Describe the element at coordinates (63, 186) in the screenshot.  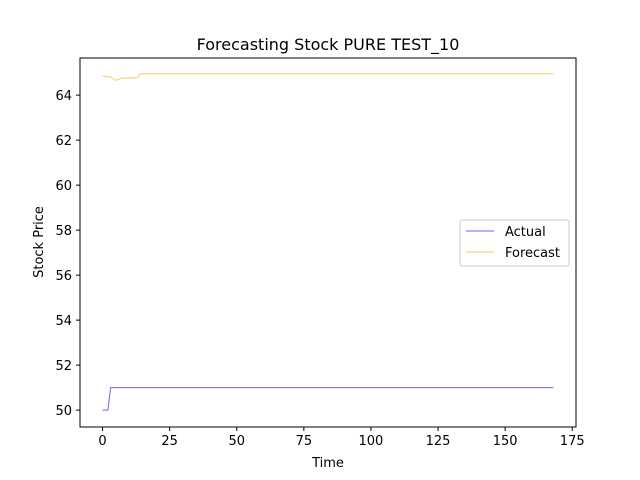
I see `y-tick-label: 60` at that location.